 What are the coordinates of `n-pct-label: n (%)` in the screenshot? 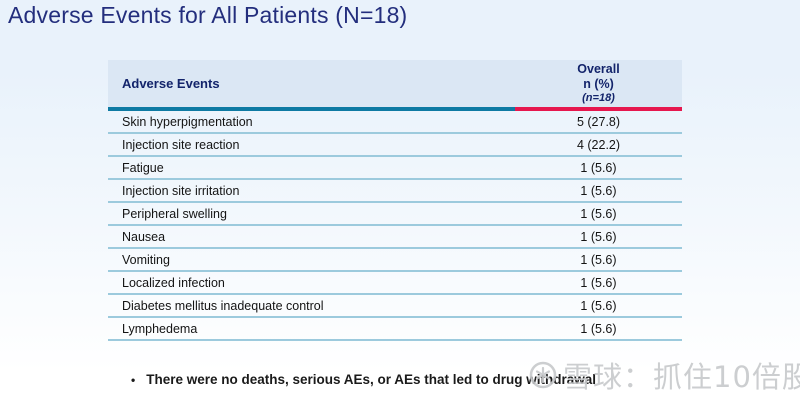 It's located at (598, 84).